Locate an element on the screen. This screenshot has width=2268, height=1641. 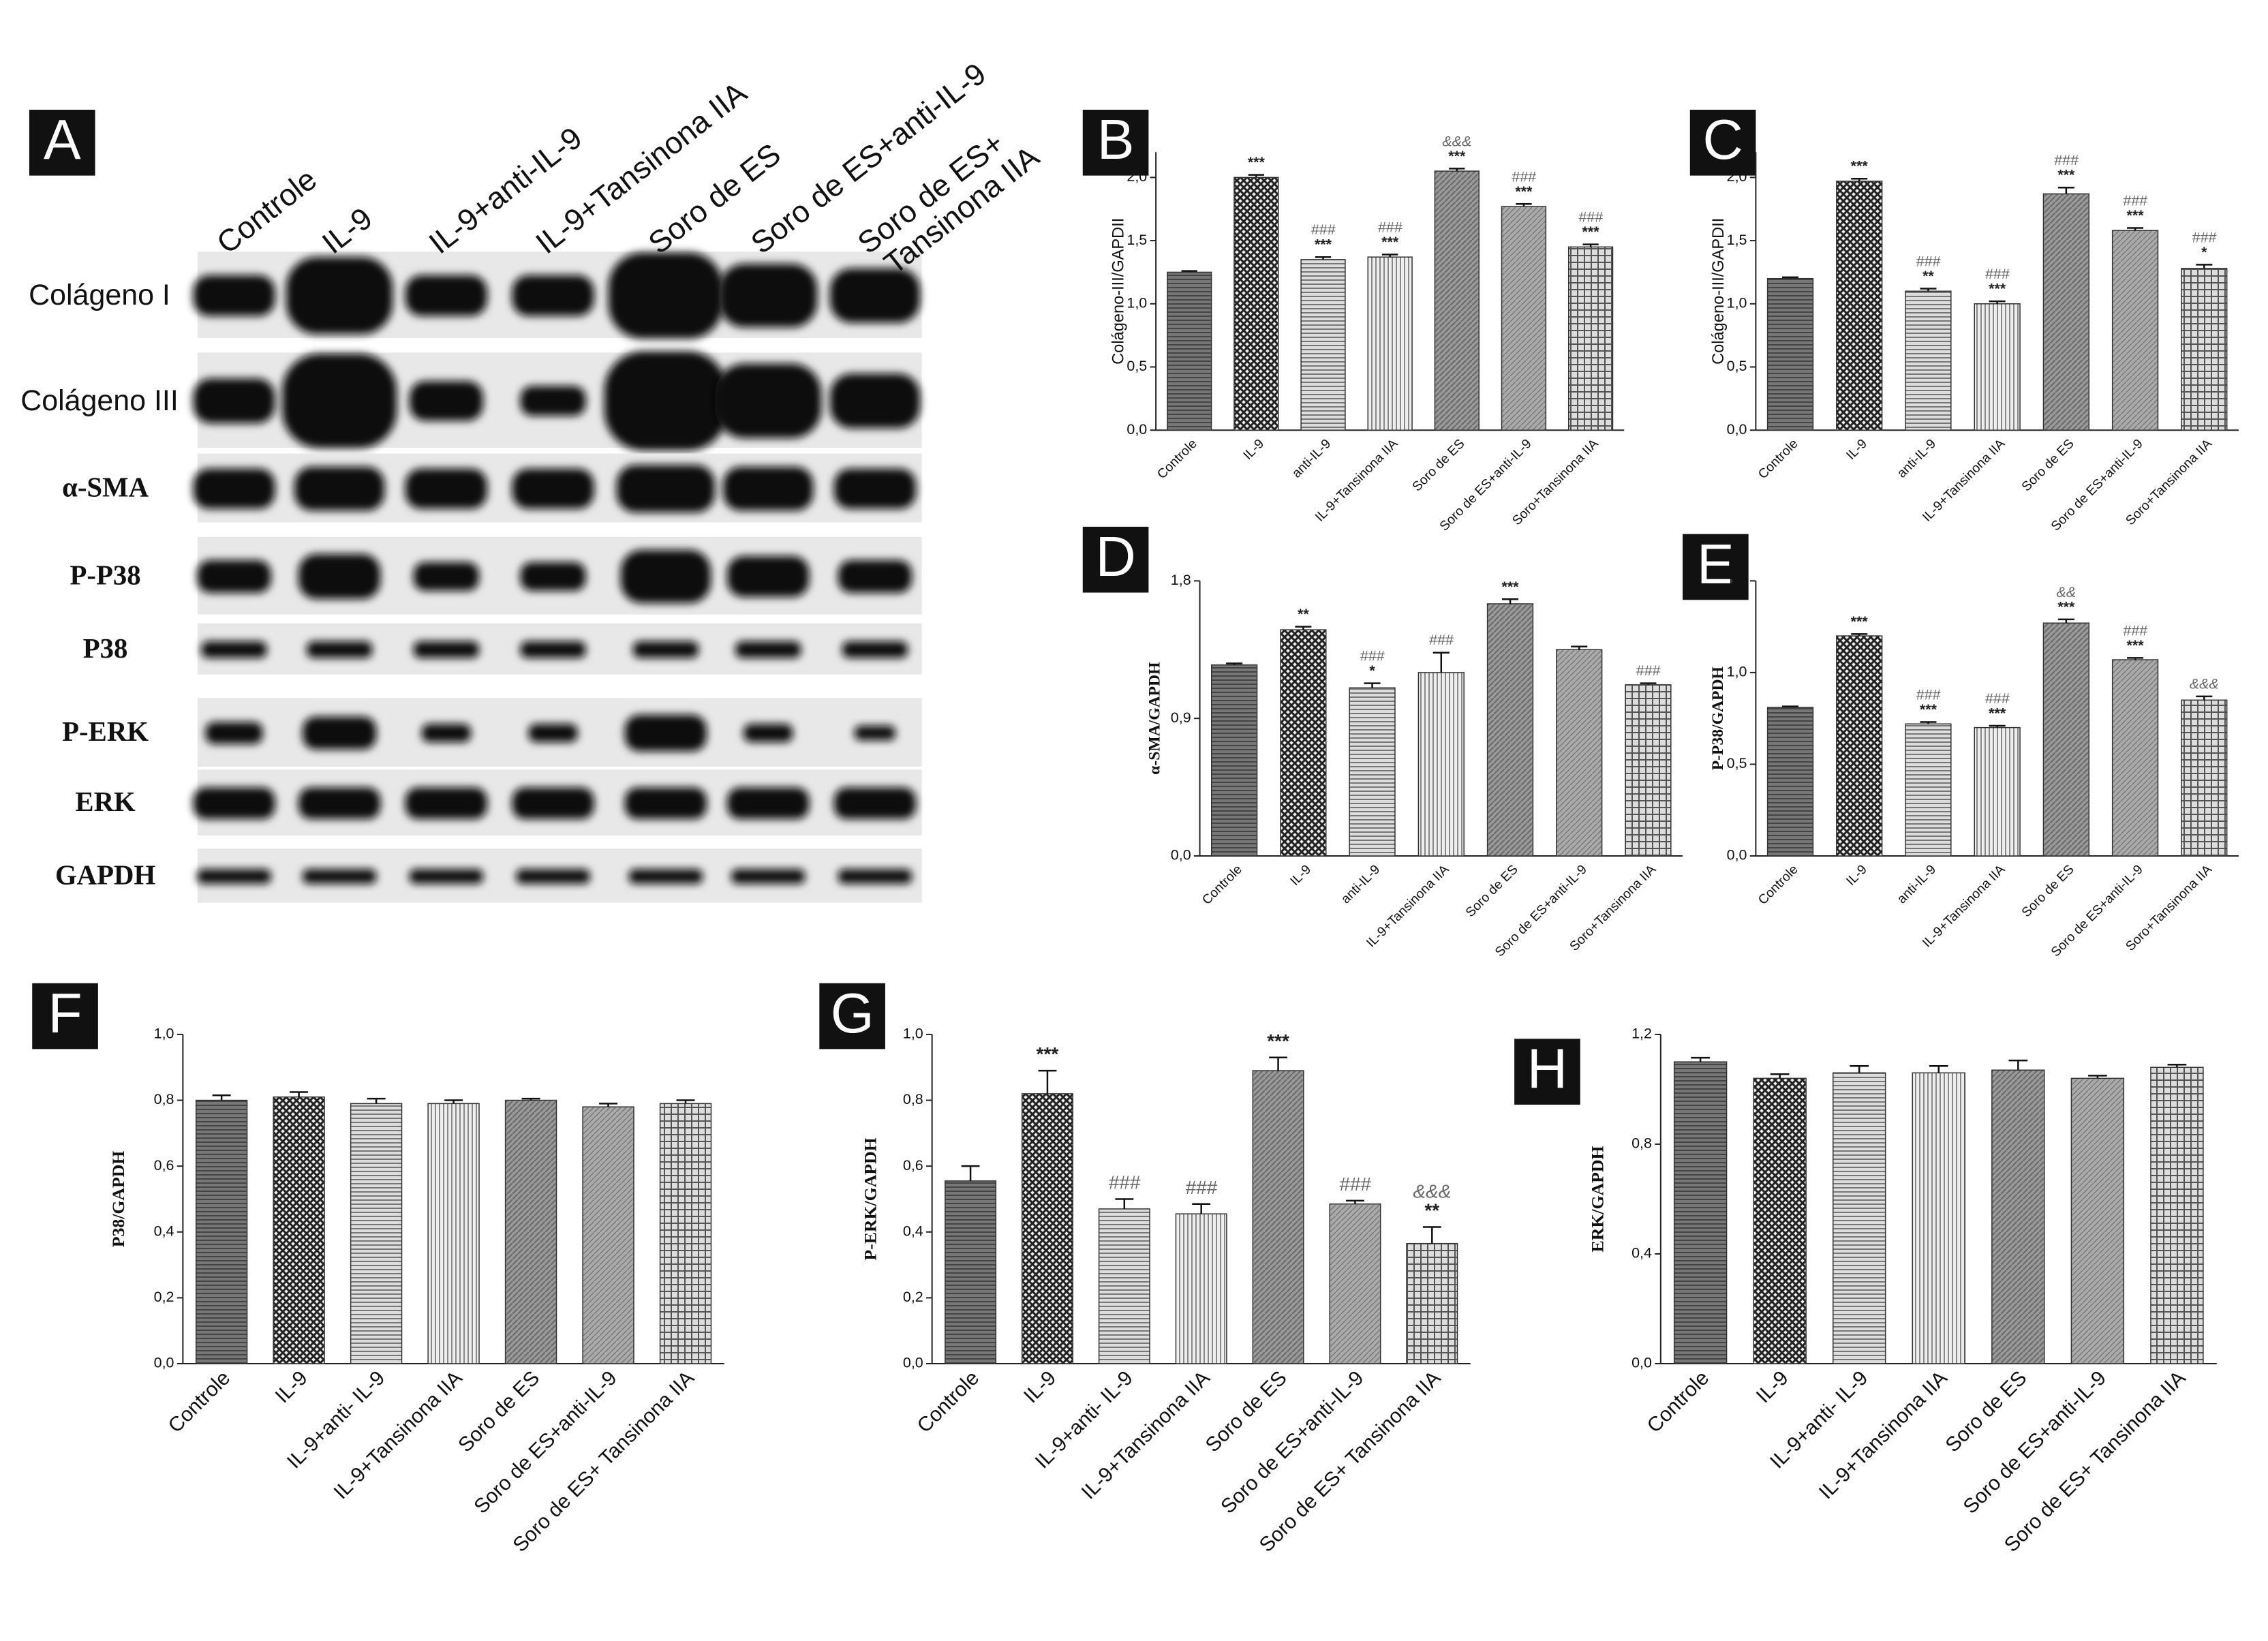
y-axis-label: α-SMA/GAPDH is located at coordinates (1155, 718).